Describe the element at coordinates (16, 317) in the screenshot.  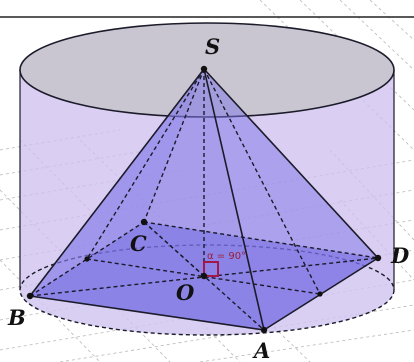
I see `label-B: B` at that location.